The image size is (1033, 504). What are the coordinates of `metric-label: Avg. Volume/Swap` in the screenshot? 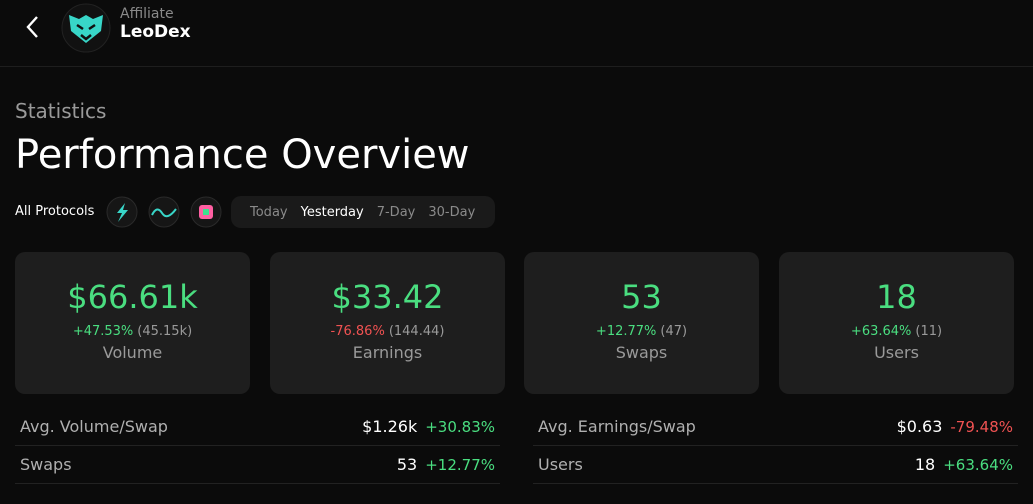 It's located at (94, 426).